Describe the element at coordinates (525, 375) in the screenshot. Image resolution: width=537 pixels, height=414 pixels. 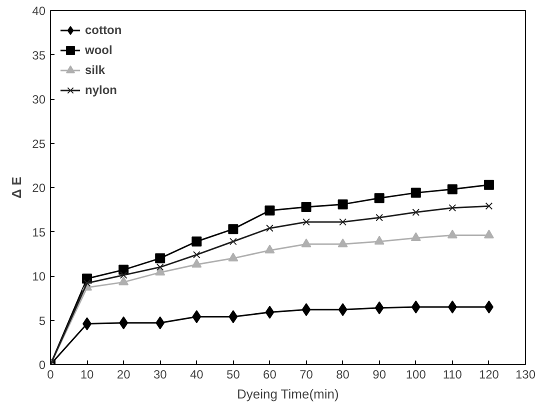
I see `x-tick-label: 130` at that location.